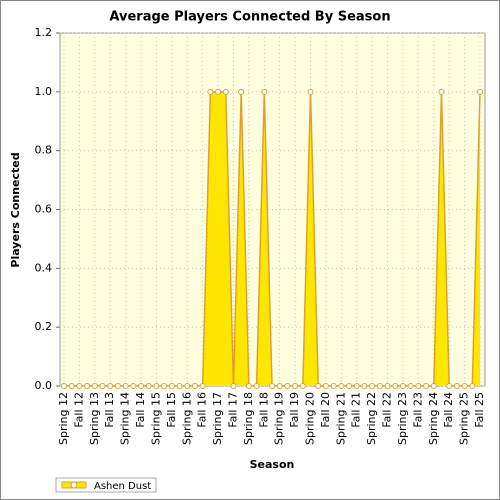 The image size is (500, 500). Describe the element at coordinates (63, 418) in the screenshot. I see `x-tick-label: Spring 12` at that location.